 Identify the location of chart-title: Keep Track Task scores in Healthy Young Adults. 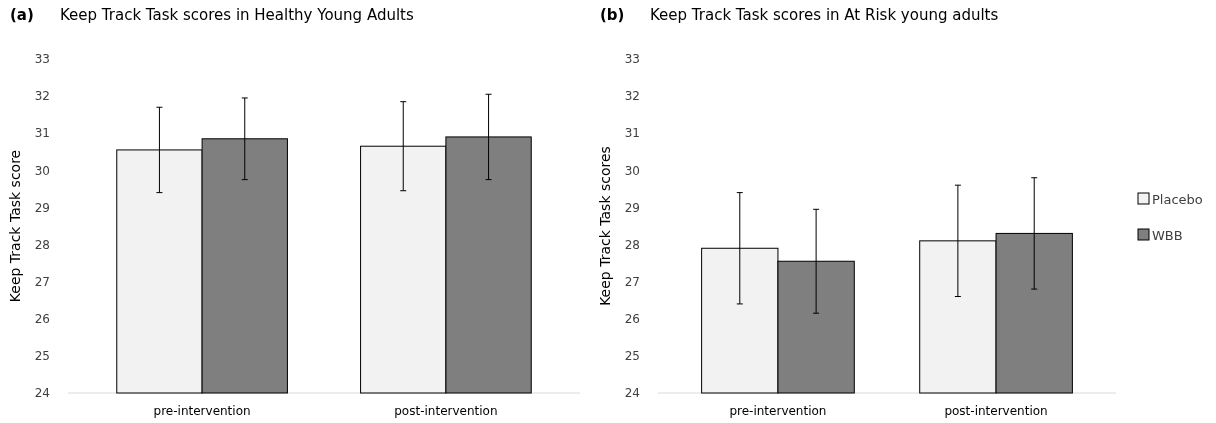
(237, 15).